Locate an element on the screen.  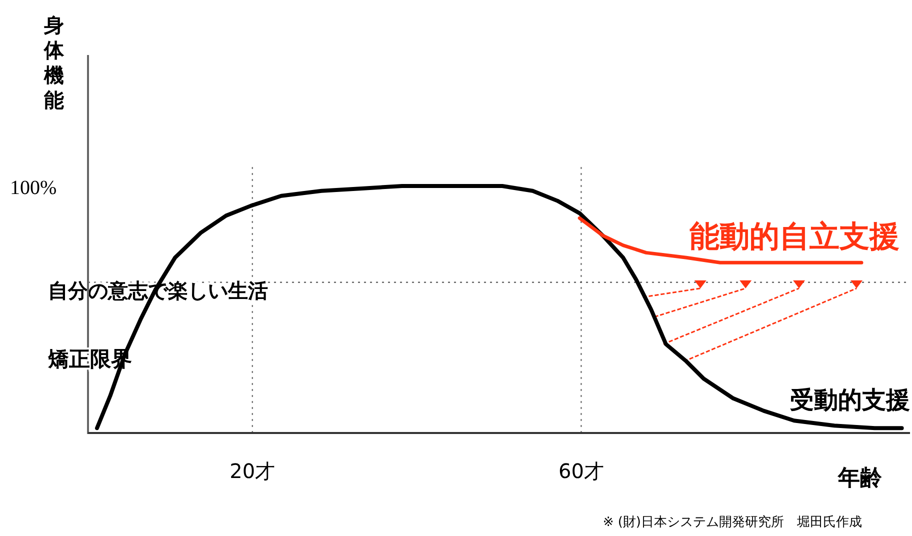
x-tick-label: 60才 is located at coordinates (581, 471).